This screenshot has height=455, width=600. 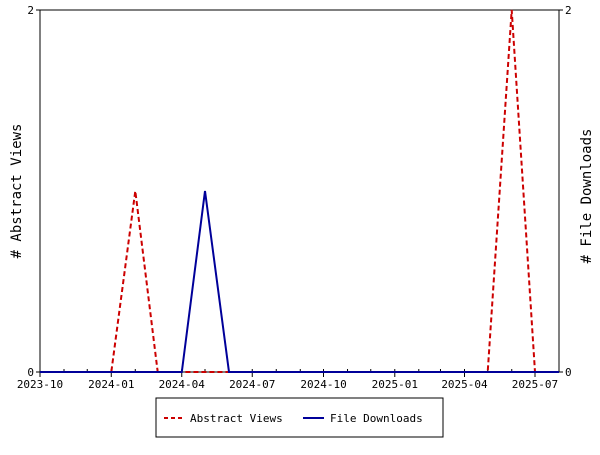 I want to click on x-tick-label: 2024-10, so click(x=323, y=384).